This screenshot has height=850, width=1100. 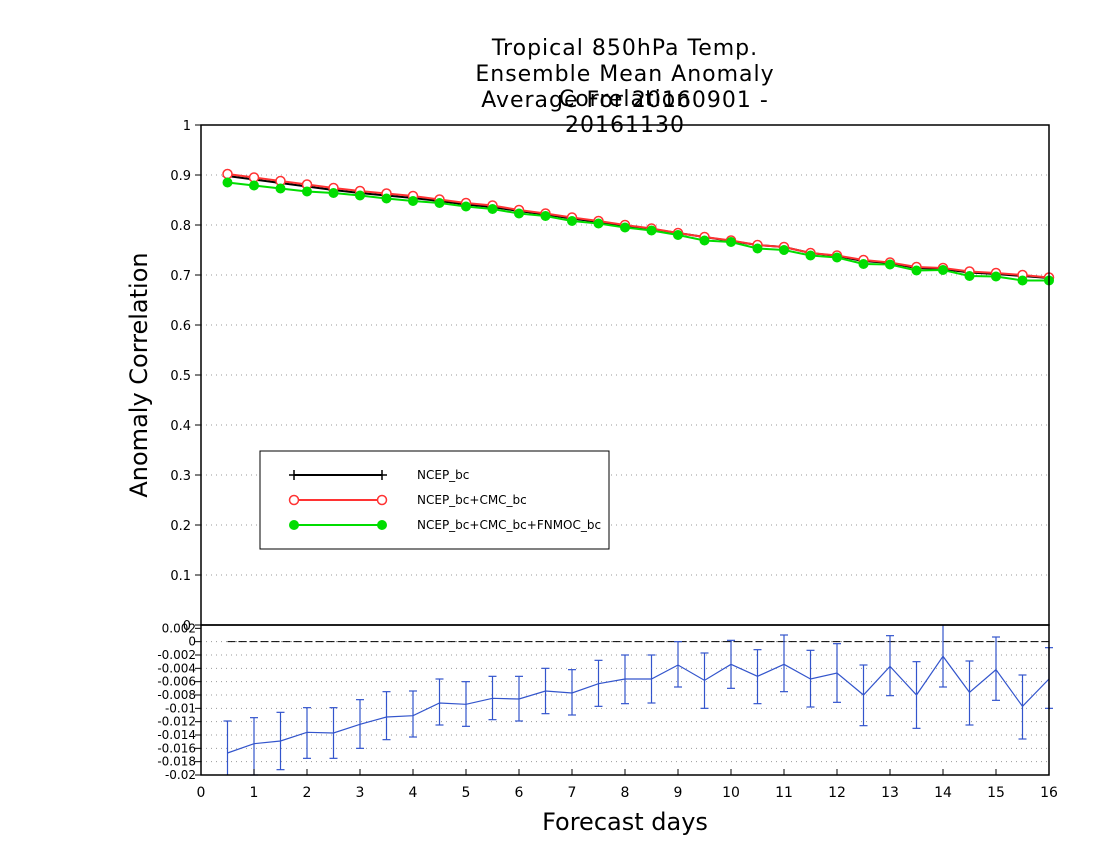 What do you see at coordinates (996, 793) in the screenshot?
I see `x-tick-label: 15` at bounding box center [996, 793].